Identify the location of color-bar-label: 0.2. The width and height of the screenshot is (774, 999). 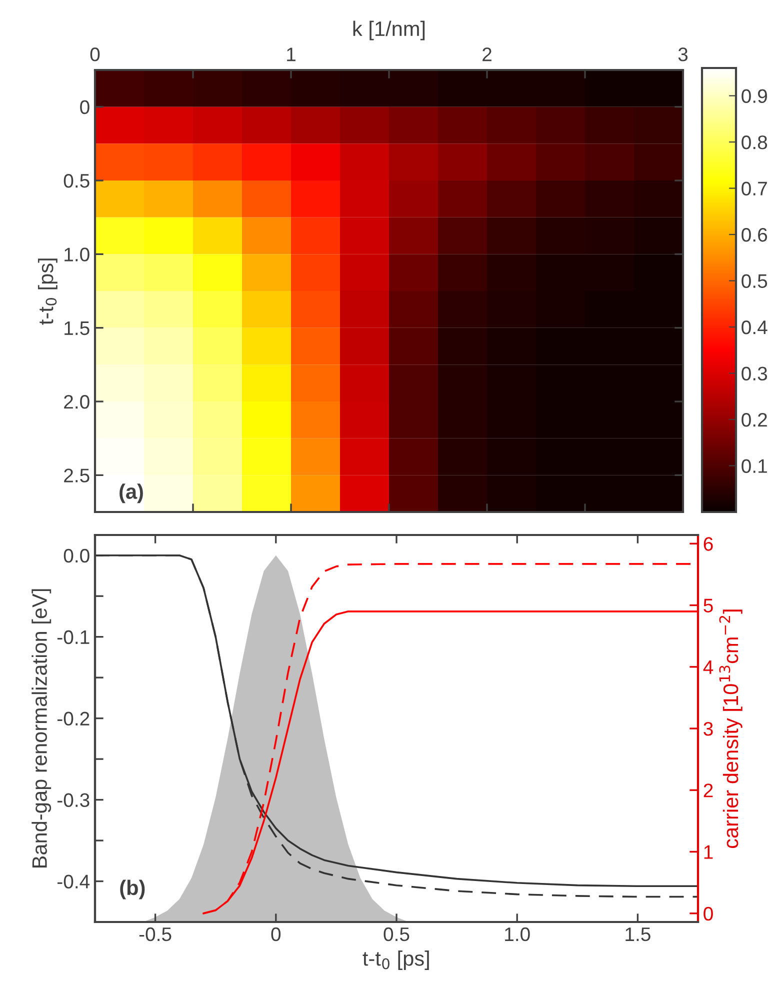
(754, 419).